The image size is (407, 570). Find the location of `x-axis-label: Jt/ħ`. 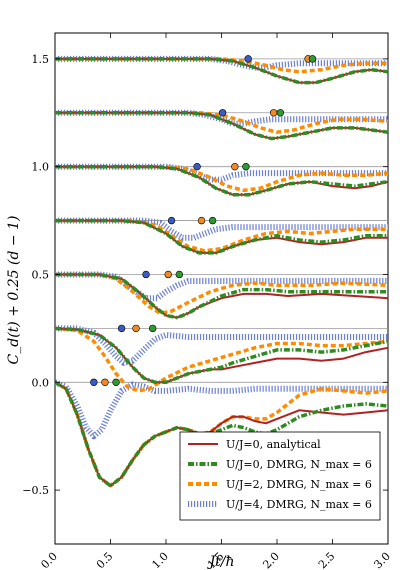

x-axis-label: Jt/ħ is located at coordinates (221, 562).